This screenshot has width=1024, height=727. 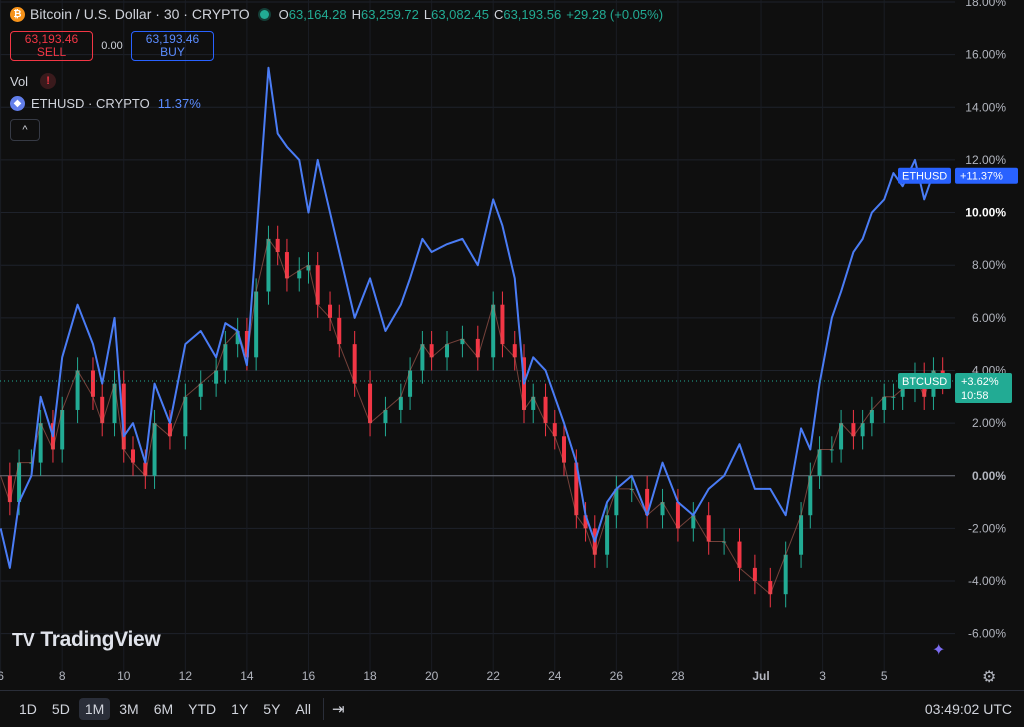 I want to click on range-button-3m: 3M, so click(x=129, y=709).